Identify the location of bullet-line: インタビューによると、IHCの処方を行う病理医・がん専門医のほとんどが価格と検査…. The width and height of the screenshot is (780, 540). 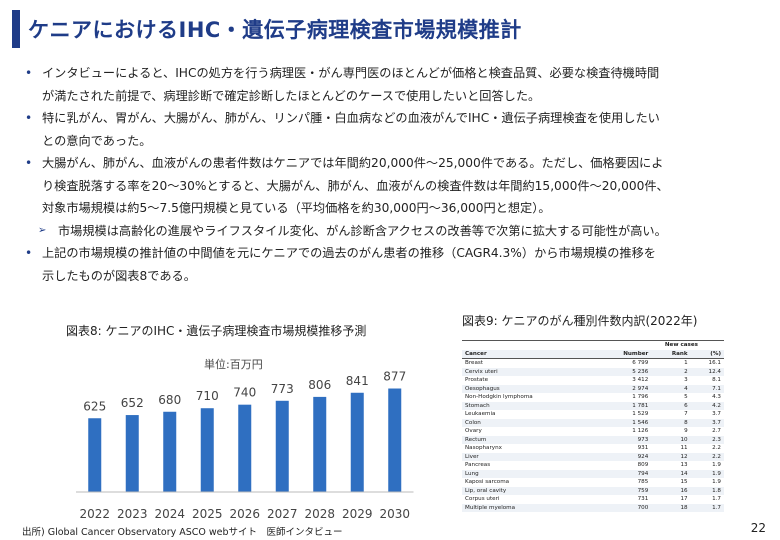
(351, 73).